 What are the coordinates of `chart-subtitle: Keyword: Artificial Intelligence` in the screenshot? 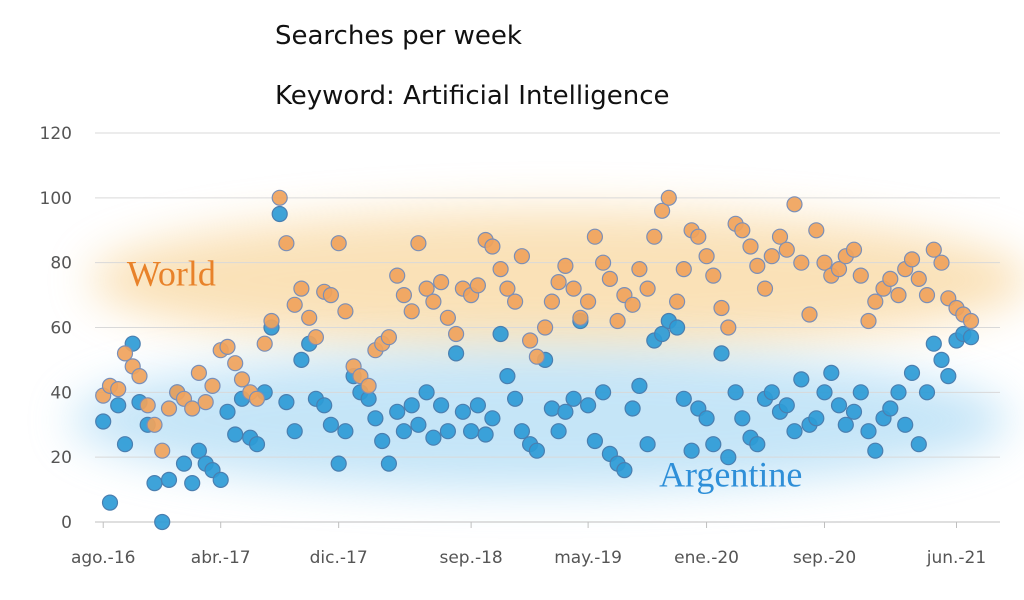 It's located at (472, 96).